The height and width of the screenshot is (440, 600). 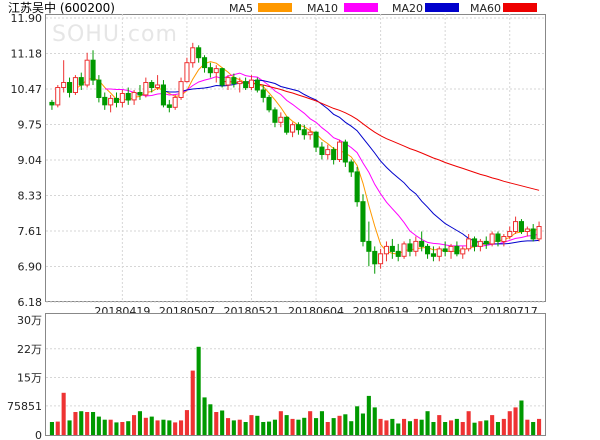 I want to click on volume-tick-label: 22万, so click(x=29, y=349).